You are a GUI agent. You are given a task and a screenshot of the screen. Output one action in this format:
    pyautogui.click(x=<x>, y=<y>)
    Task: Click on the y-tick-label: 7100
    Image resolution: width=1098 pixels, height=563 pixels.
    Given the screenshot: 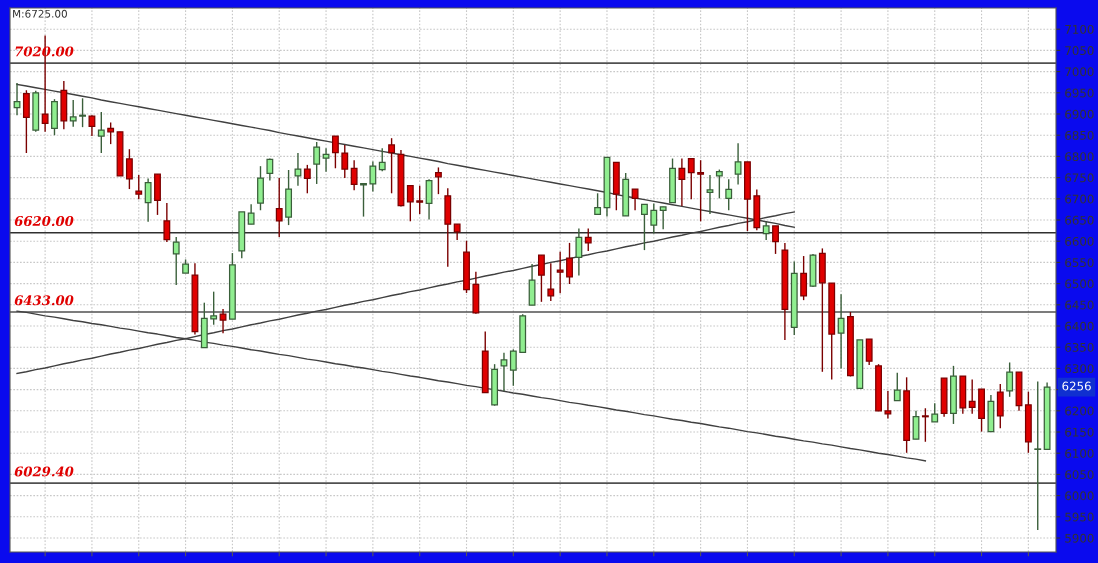 What is the action you would take?
    pyautogui.click(x=1079, y=29)
    